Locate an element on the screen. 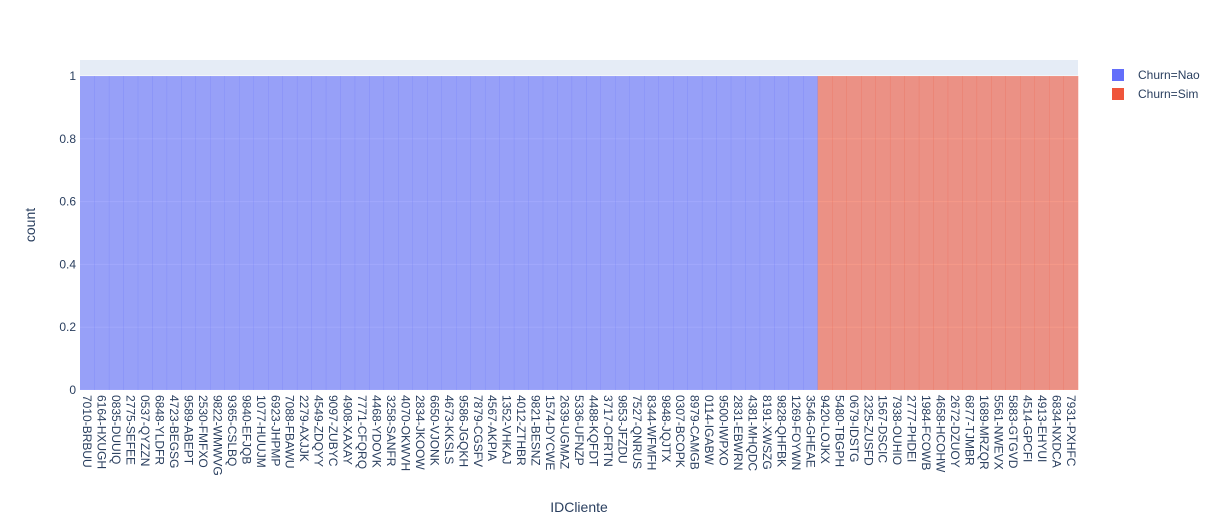 The height and width of the screenshot is (525, 1227). y-tick-label: 0.8 is located at coordinates (67, 139).